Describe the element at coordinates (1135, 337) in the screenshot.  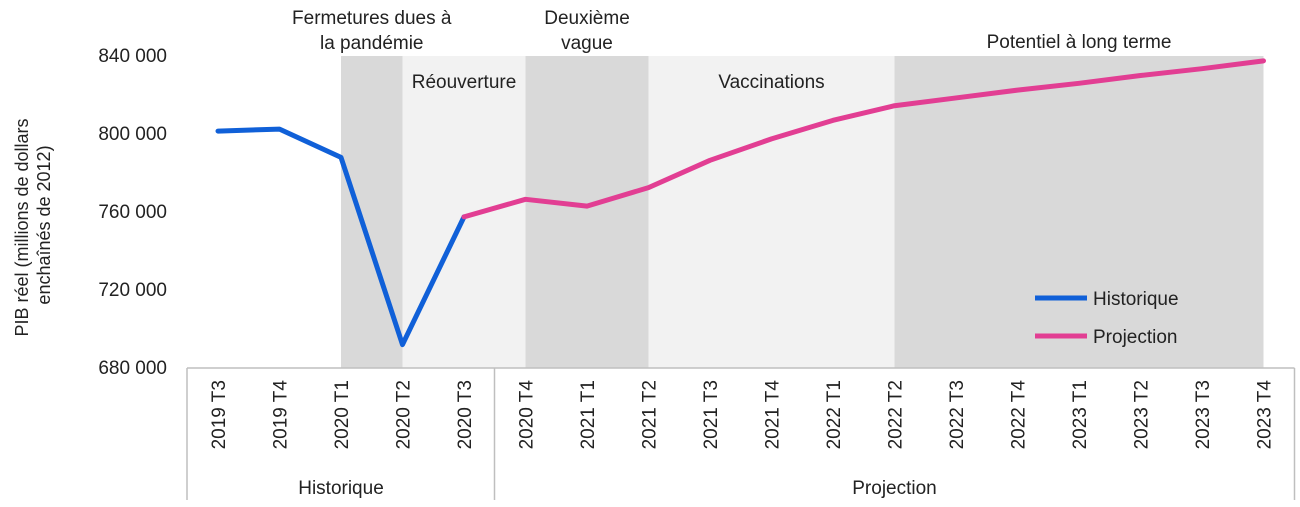
I see `legend-label-projection: Projection` at that location.